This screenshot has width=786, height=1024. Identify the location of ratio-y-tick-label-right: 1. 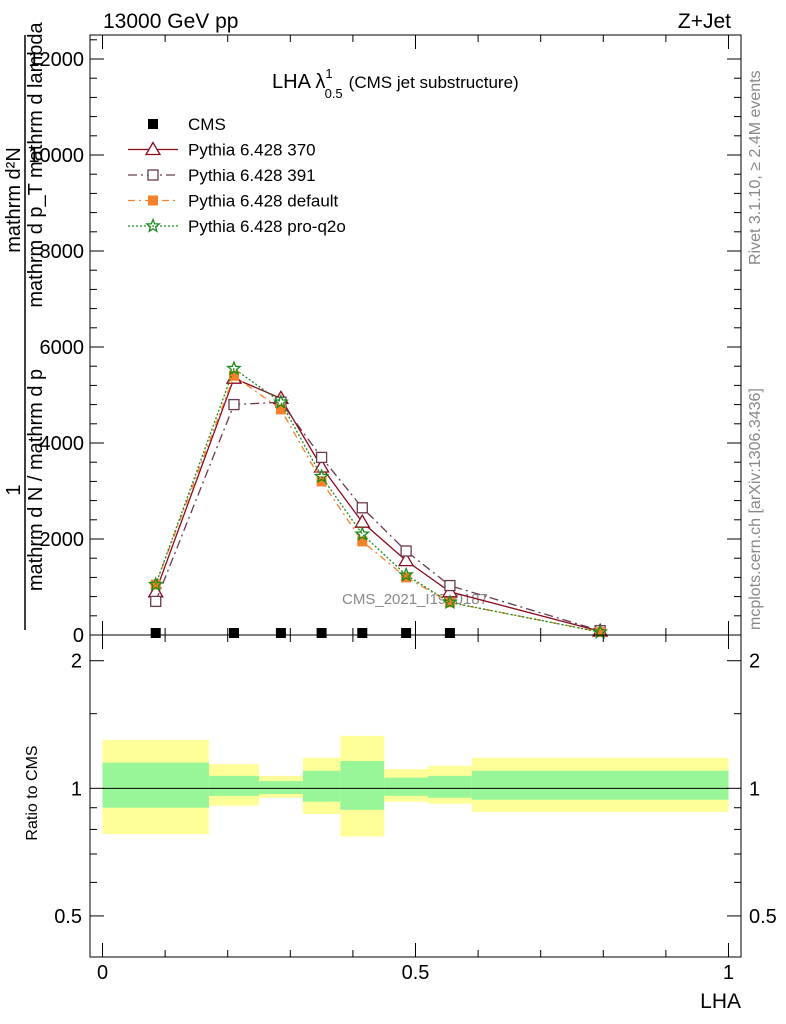
(754, 789).